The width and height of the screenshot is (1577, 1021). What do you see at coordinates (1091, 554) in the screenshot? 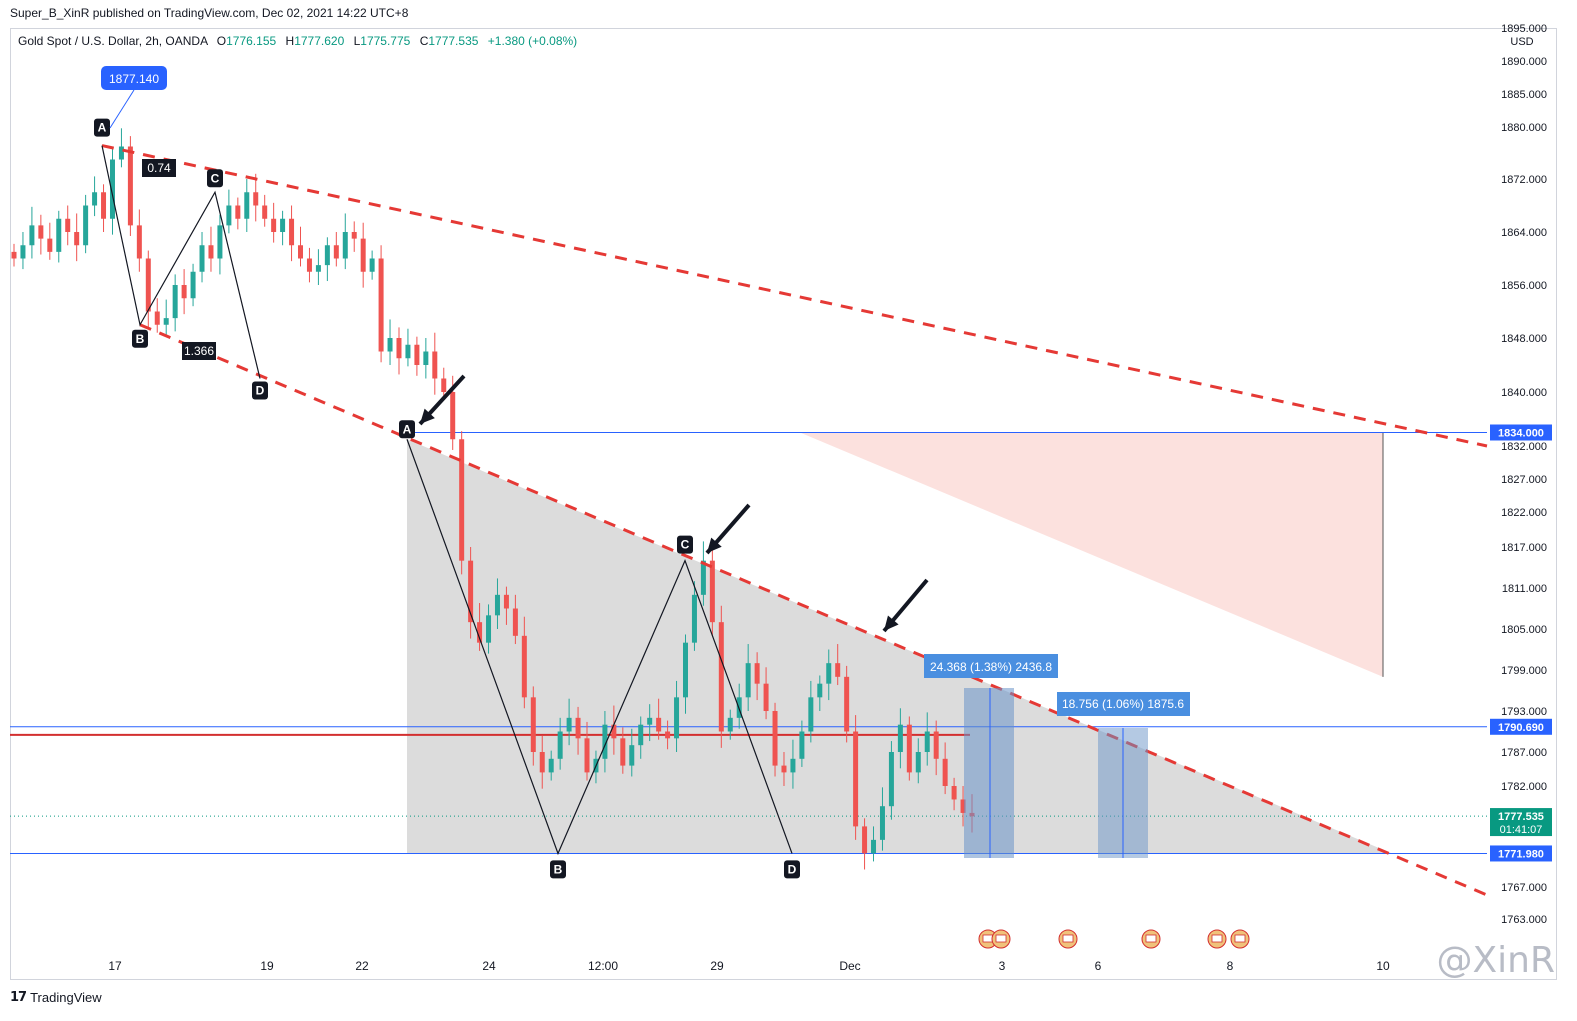
I see `target-zone` at bounding box center [1091, 554].